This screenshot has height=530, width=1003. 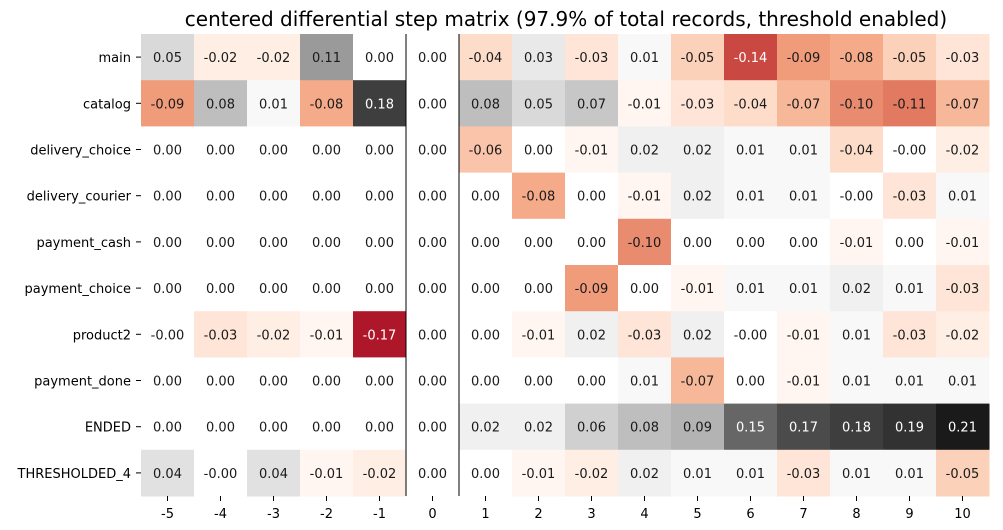 What do you see at coordinates (697, 428) in the screenshot?
I see `cell-value-label: 0.09` at bounding box center [697, 428].